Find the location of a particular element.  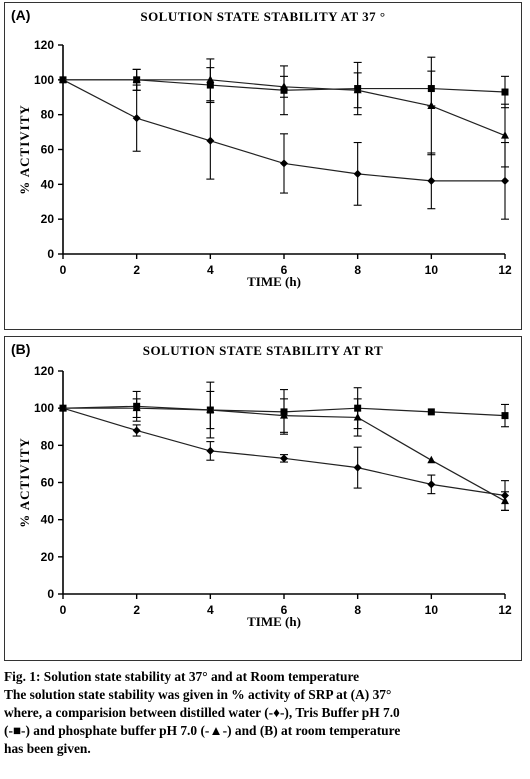

panel-label: (B) is located at coordinates (21, 349).